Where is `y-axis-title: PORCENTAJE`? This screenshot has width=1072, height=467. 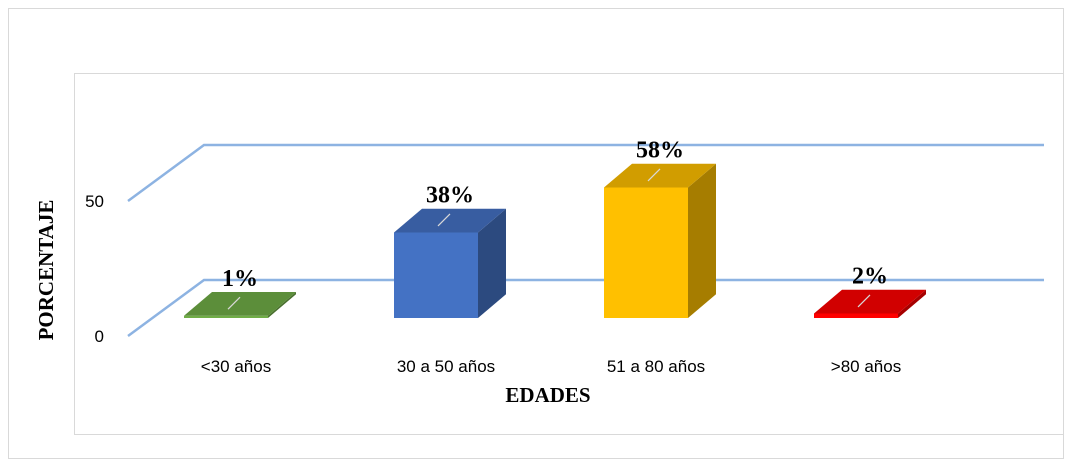 y-axis-title: PORCENTAJE is located at coordinates (46, 270).